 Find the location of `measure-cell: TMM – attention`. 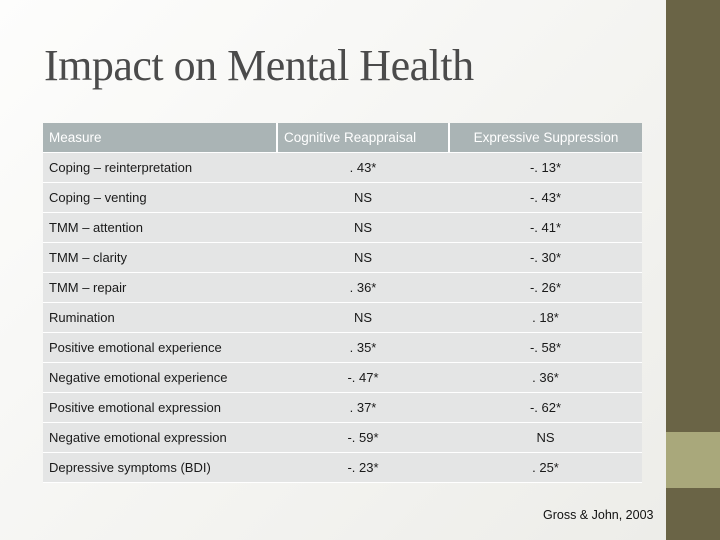

measure-cell: TMM – attention is located at coordinates (160, 227).